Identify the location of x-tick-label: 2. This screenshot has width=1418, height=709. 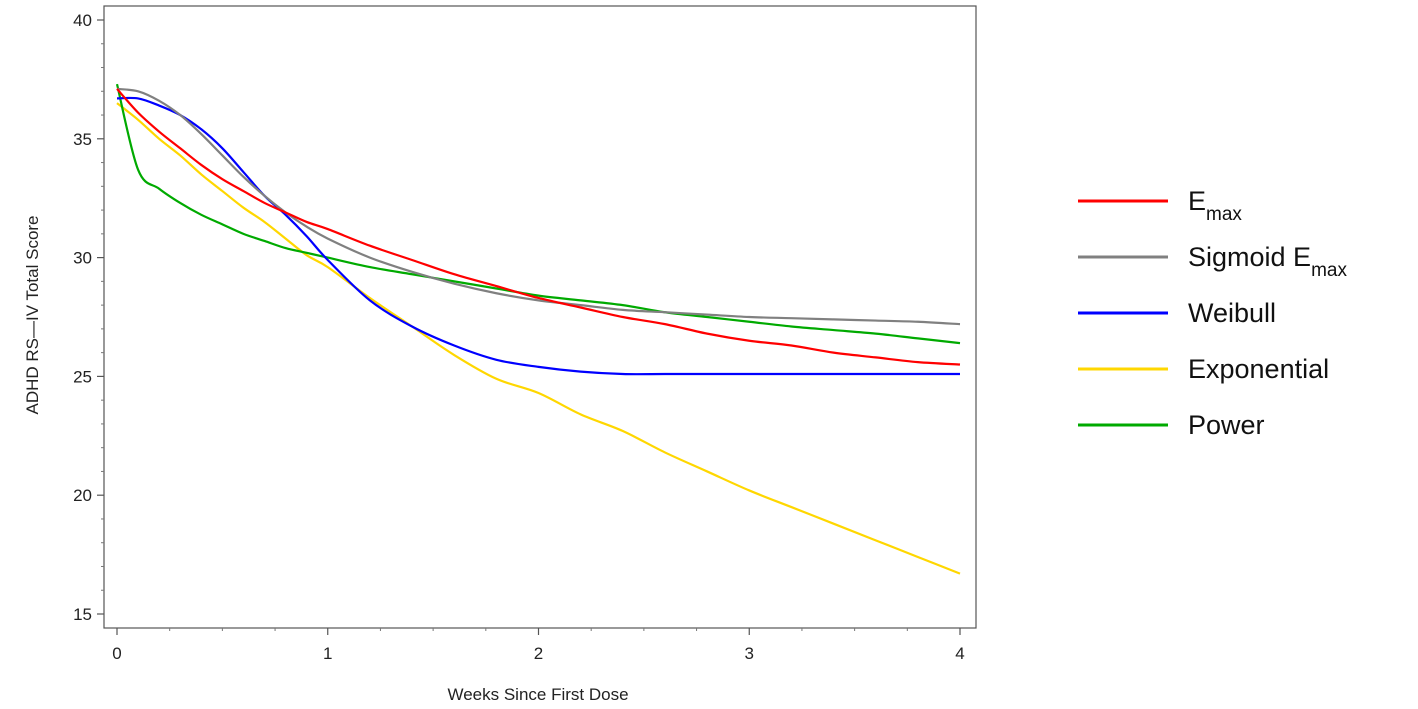
(538, 653).